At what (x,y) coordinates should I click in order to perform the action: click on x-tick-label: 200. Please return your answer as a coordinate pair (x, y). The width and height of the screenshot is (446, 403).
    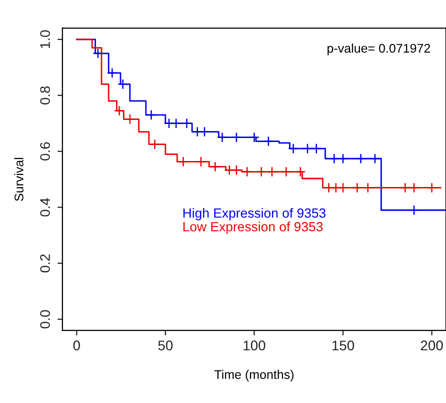
    Looking at the image, I should click on (431, 345).